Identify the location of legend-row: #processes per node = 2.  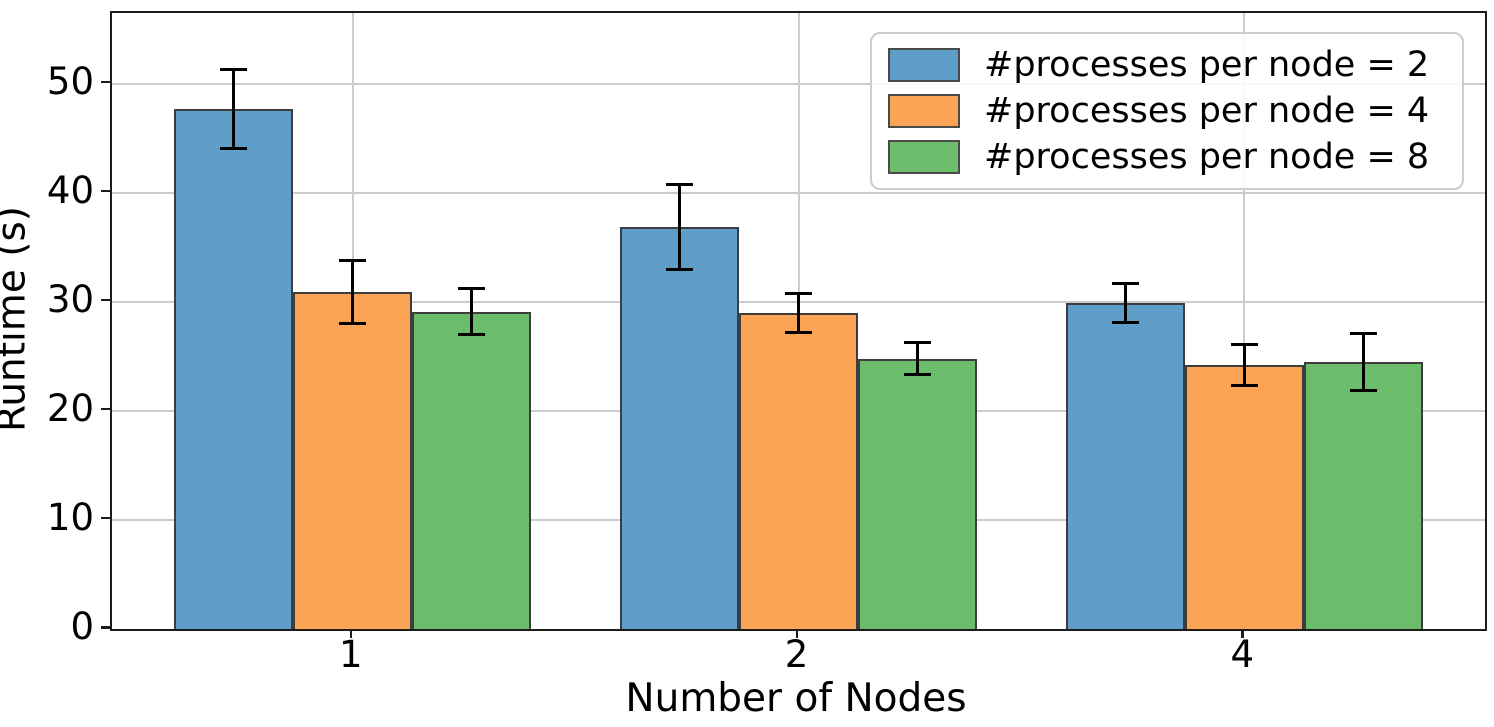
(1167, 65).